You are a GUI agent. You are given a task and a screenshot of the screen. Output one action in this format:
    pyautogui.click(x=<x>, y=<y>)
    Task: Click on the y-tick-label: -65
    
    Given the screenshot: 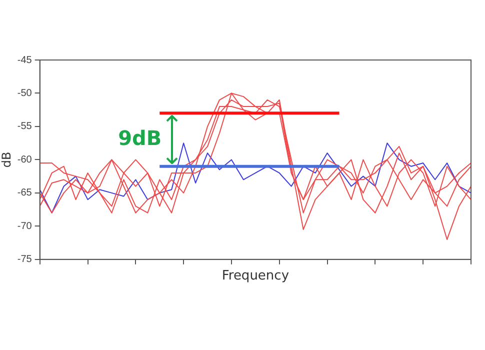 What is the action you would take?
    pyautogui.click(x=24, y=193)
    